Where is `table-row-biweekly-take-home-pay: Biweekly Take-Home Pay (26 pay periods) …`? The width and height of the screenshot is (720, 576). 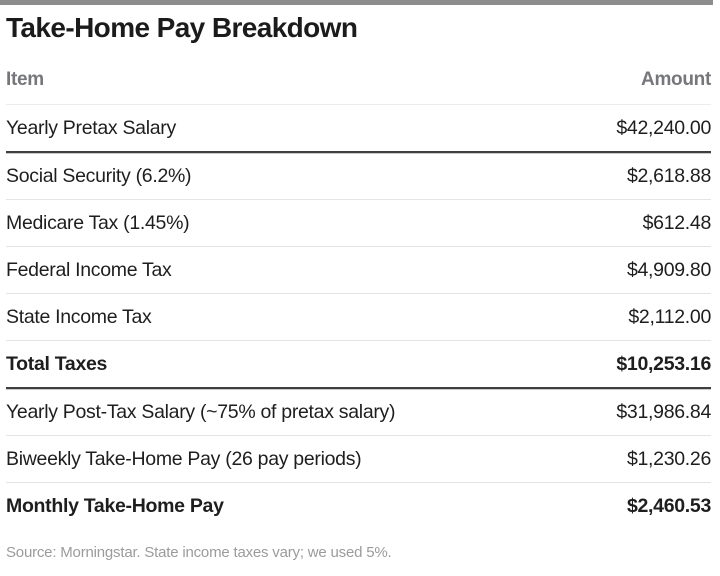 table-row-biweekly-take-home-pay: Biweekly Take-Home Pay (26 pay periods) … is located at coordinates (358, 459).